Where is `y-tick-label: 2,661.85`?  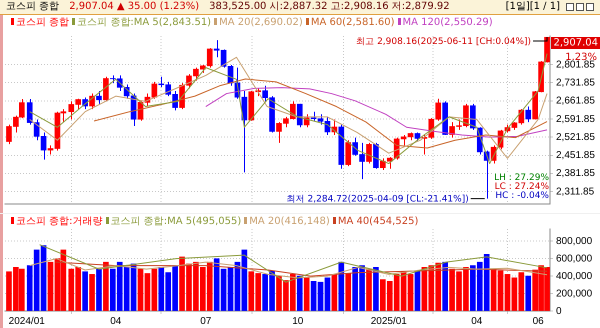
y-tick-label: 2,661.85 is located at coordinates (576, 101).